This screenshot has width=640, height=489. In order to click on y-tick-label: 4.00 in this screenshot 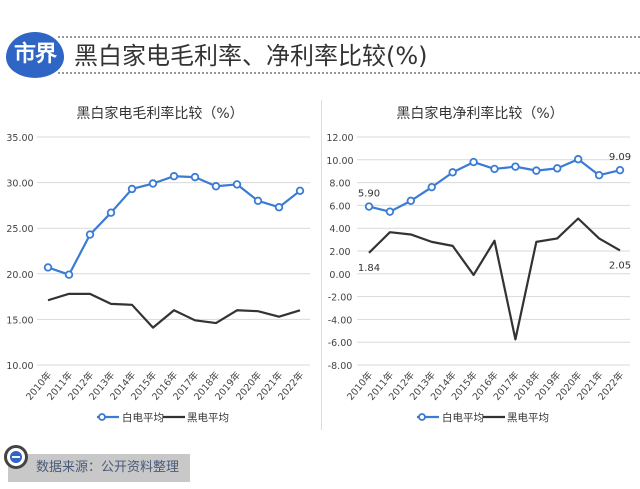, I will do `click(339, 229)`.